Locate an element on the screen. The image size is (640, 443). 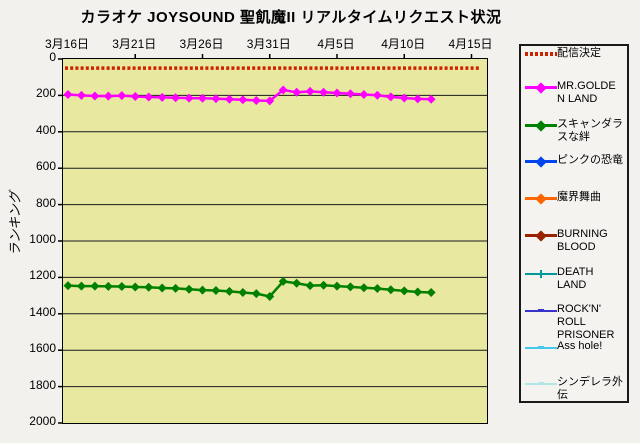
legend-label: スキャンダラスな絆 is located at coordinates (590, 130).